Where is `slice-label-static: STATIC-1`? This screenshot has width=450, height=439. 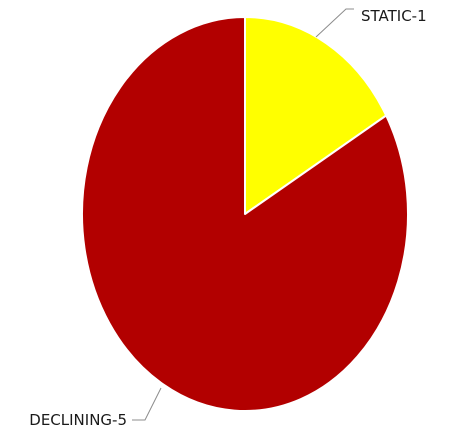
slice-label-static: STATIC-1 is located at coordinates (394, 16).